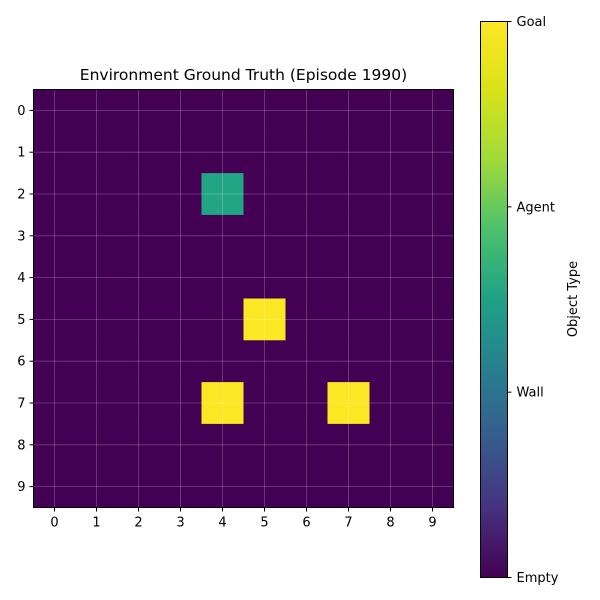  I want to click on x-tick-label: 0, so click(54, 523).